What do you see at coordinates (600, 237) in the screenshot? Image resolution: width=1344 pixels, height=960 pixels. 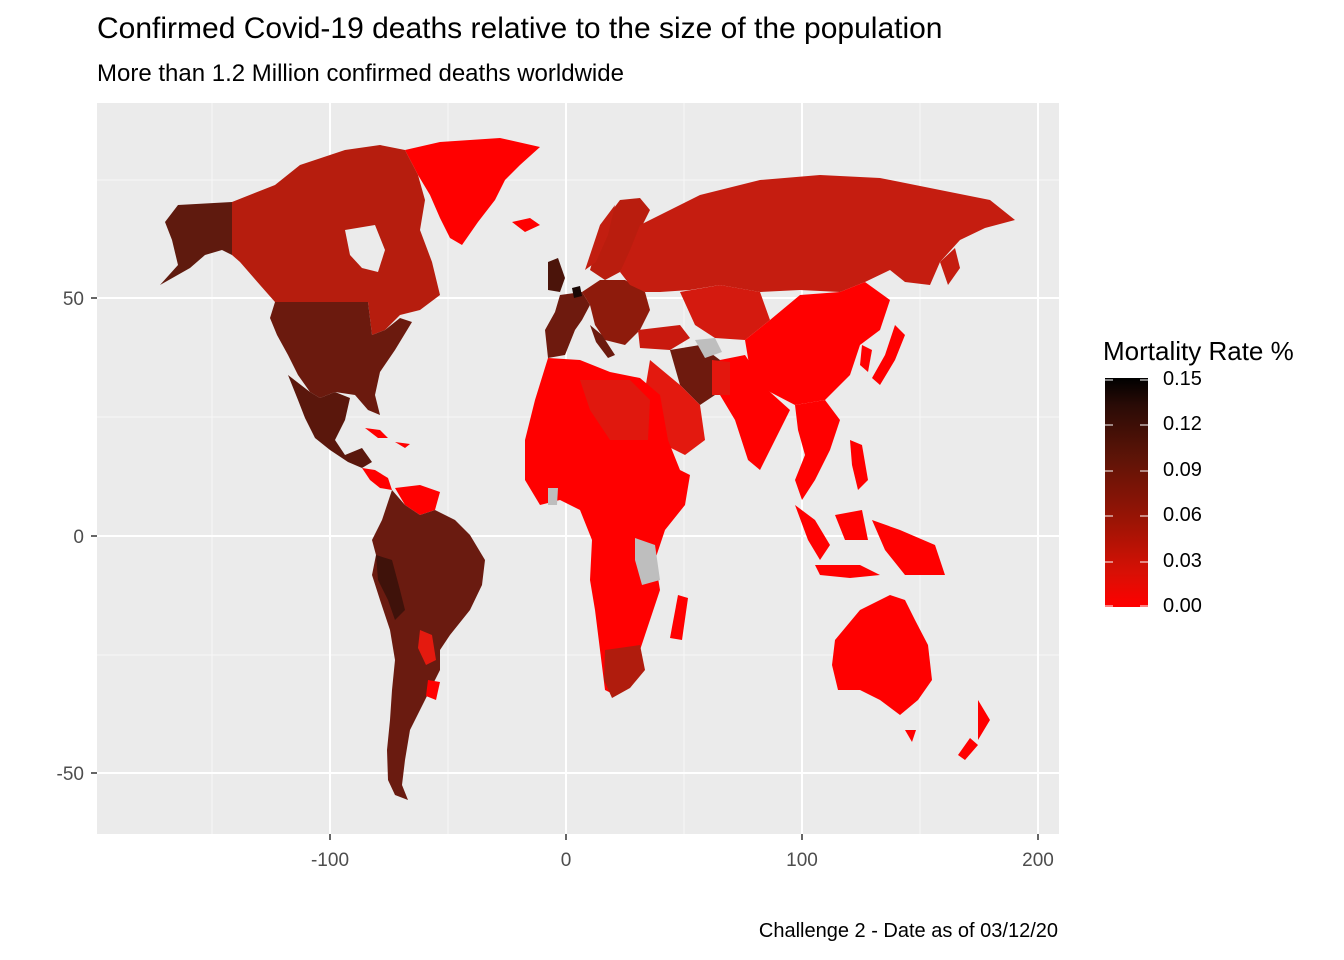 I see `region-norway` at bounding box center [600, 237].